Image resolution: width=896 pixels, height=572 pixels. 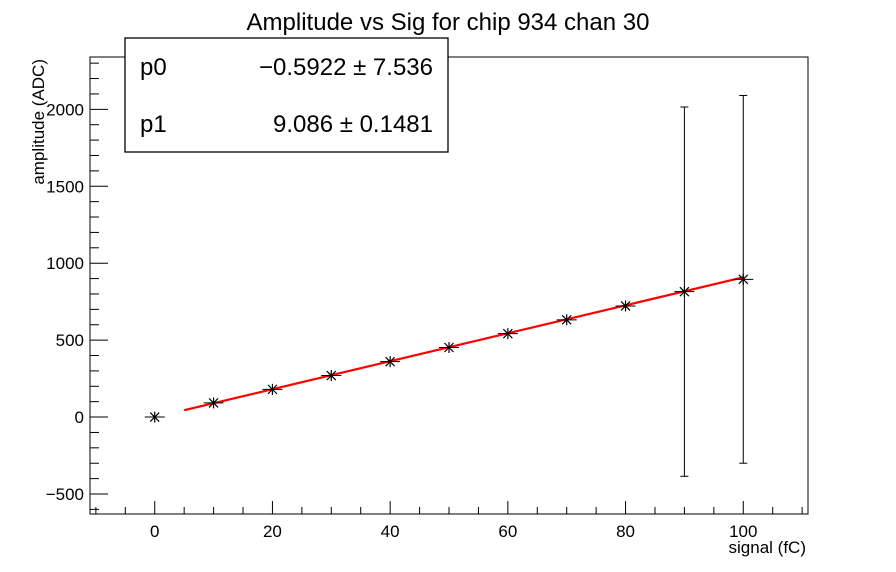 I want to click on param-value-p0: −0.5922 ± 7.536, so click(x=346, y=67).